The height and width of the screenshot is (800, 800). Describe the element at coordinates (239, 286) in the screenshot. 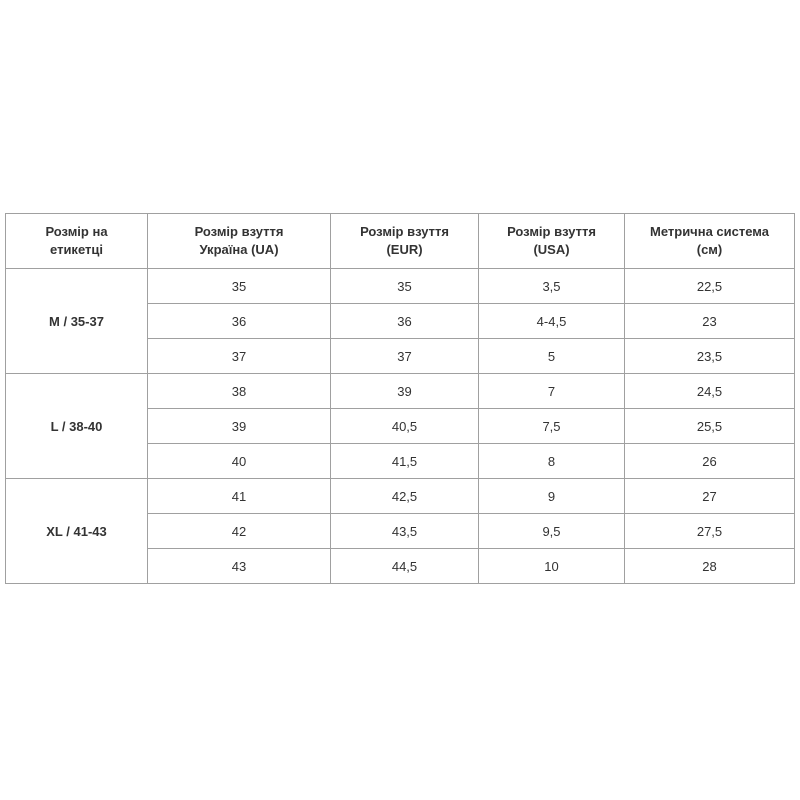

I see `cell-ua-size: 35` at that location.